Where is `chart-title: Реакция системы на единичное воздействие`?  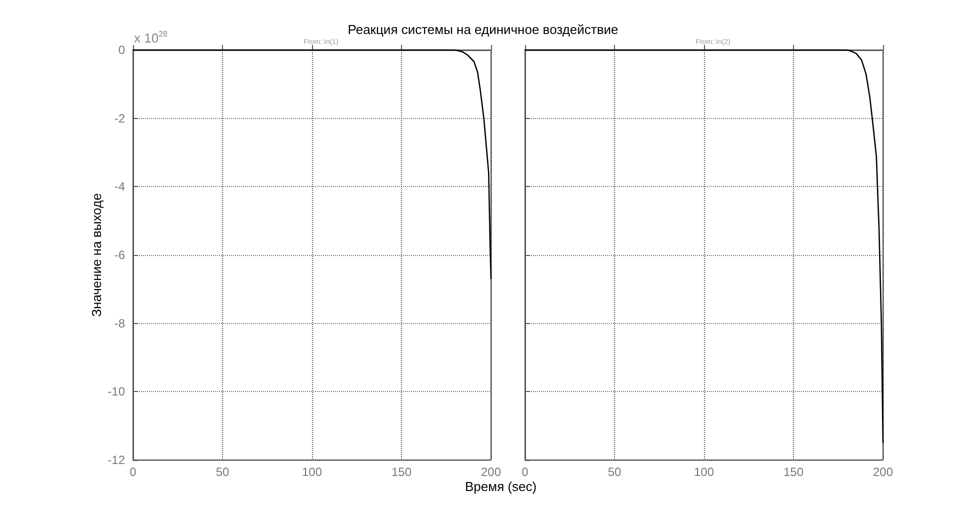
chart-title: Реакция системы на единичное воздействие is located at coordinates (483, 29).